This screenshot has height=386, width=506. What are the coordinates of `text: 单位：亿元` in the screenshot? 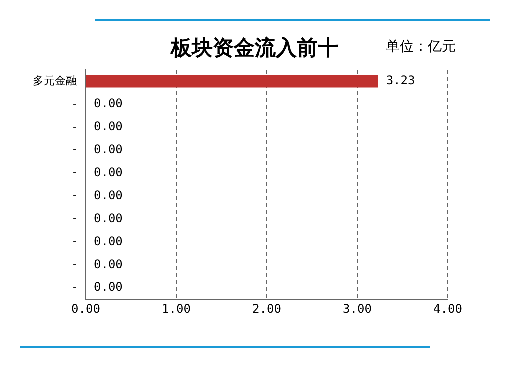 It's located at (421, 47).